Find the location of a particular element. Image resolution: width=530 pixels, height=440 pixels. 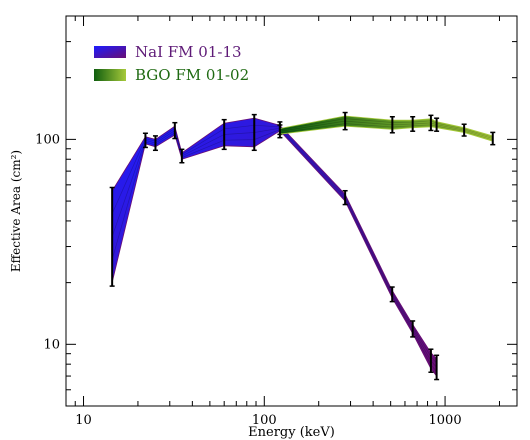

legend-item: BGO FM 01-02 is located at coordinates (171, 75).